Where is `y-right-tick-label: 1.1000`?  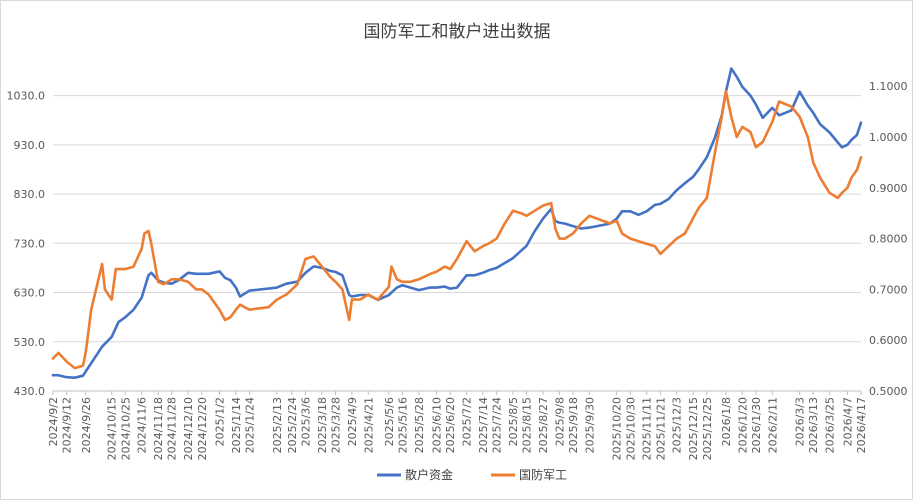
y-right-tick-label: 1.1000 is located at coordinates (888, 86).